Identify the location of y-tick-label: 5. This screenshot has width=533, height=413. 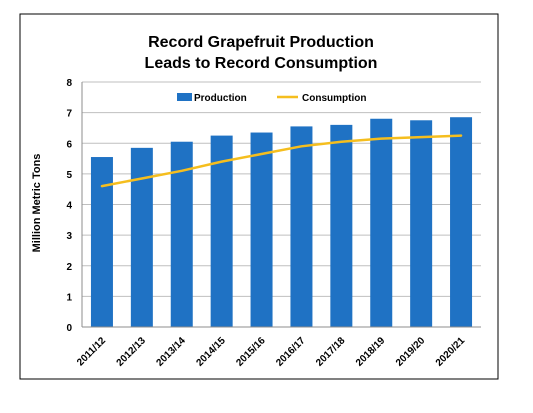
(69, 175).